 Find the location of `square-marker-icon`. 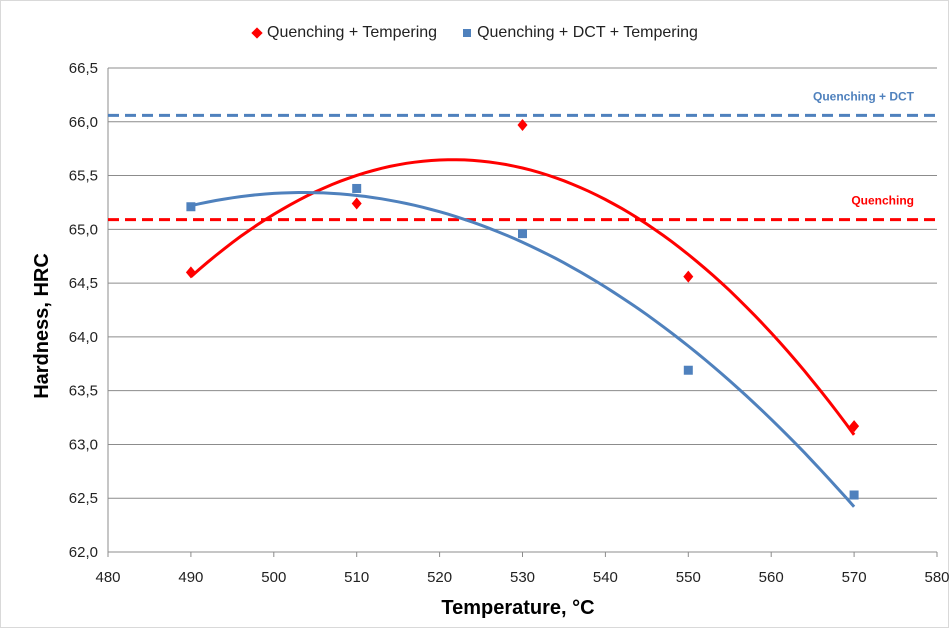

square-marker-icon is located at coordinates (467, 33).